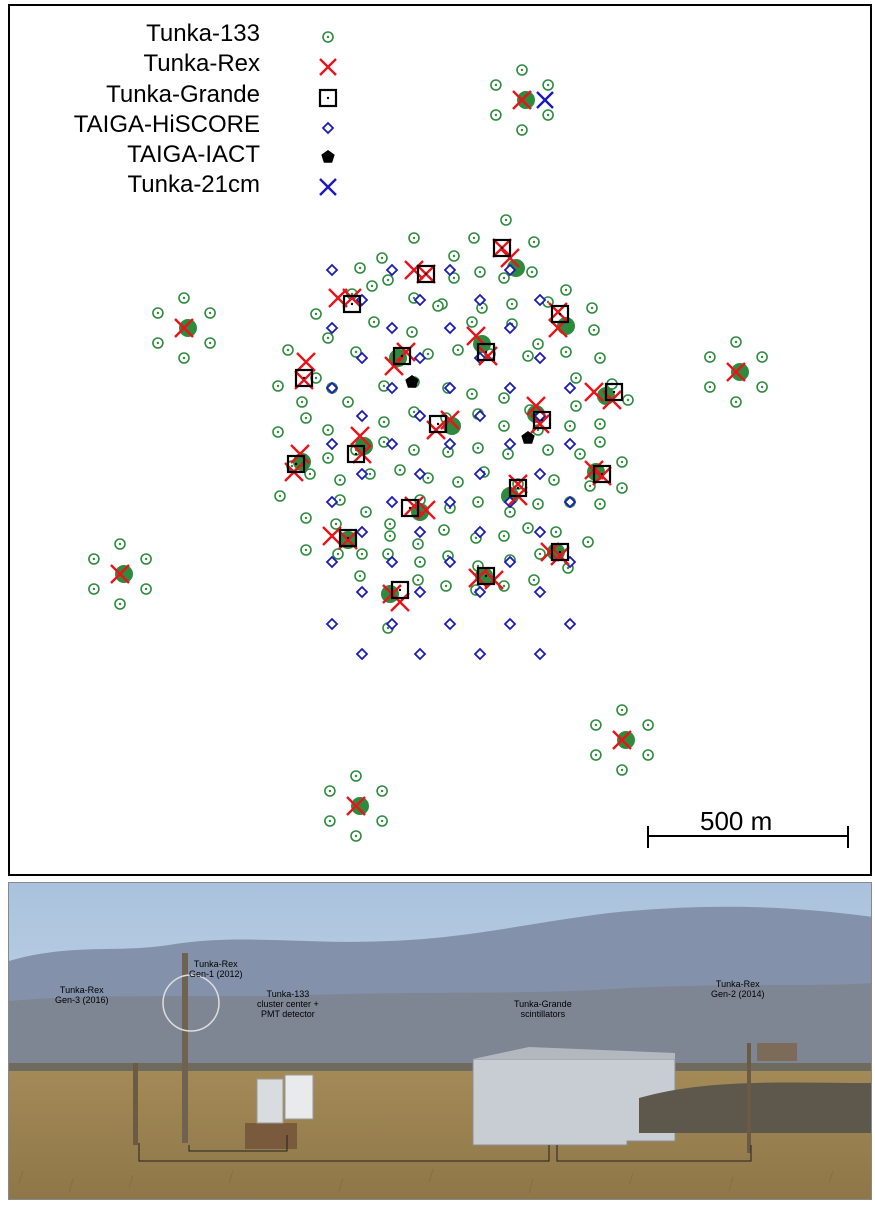 The width and height of the screenshot is (875, 1207). What do you see at coordinates (545, 100) in the screenshot?
I see `tunka-21cm-antenna` at bounding box center [545, 100].